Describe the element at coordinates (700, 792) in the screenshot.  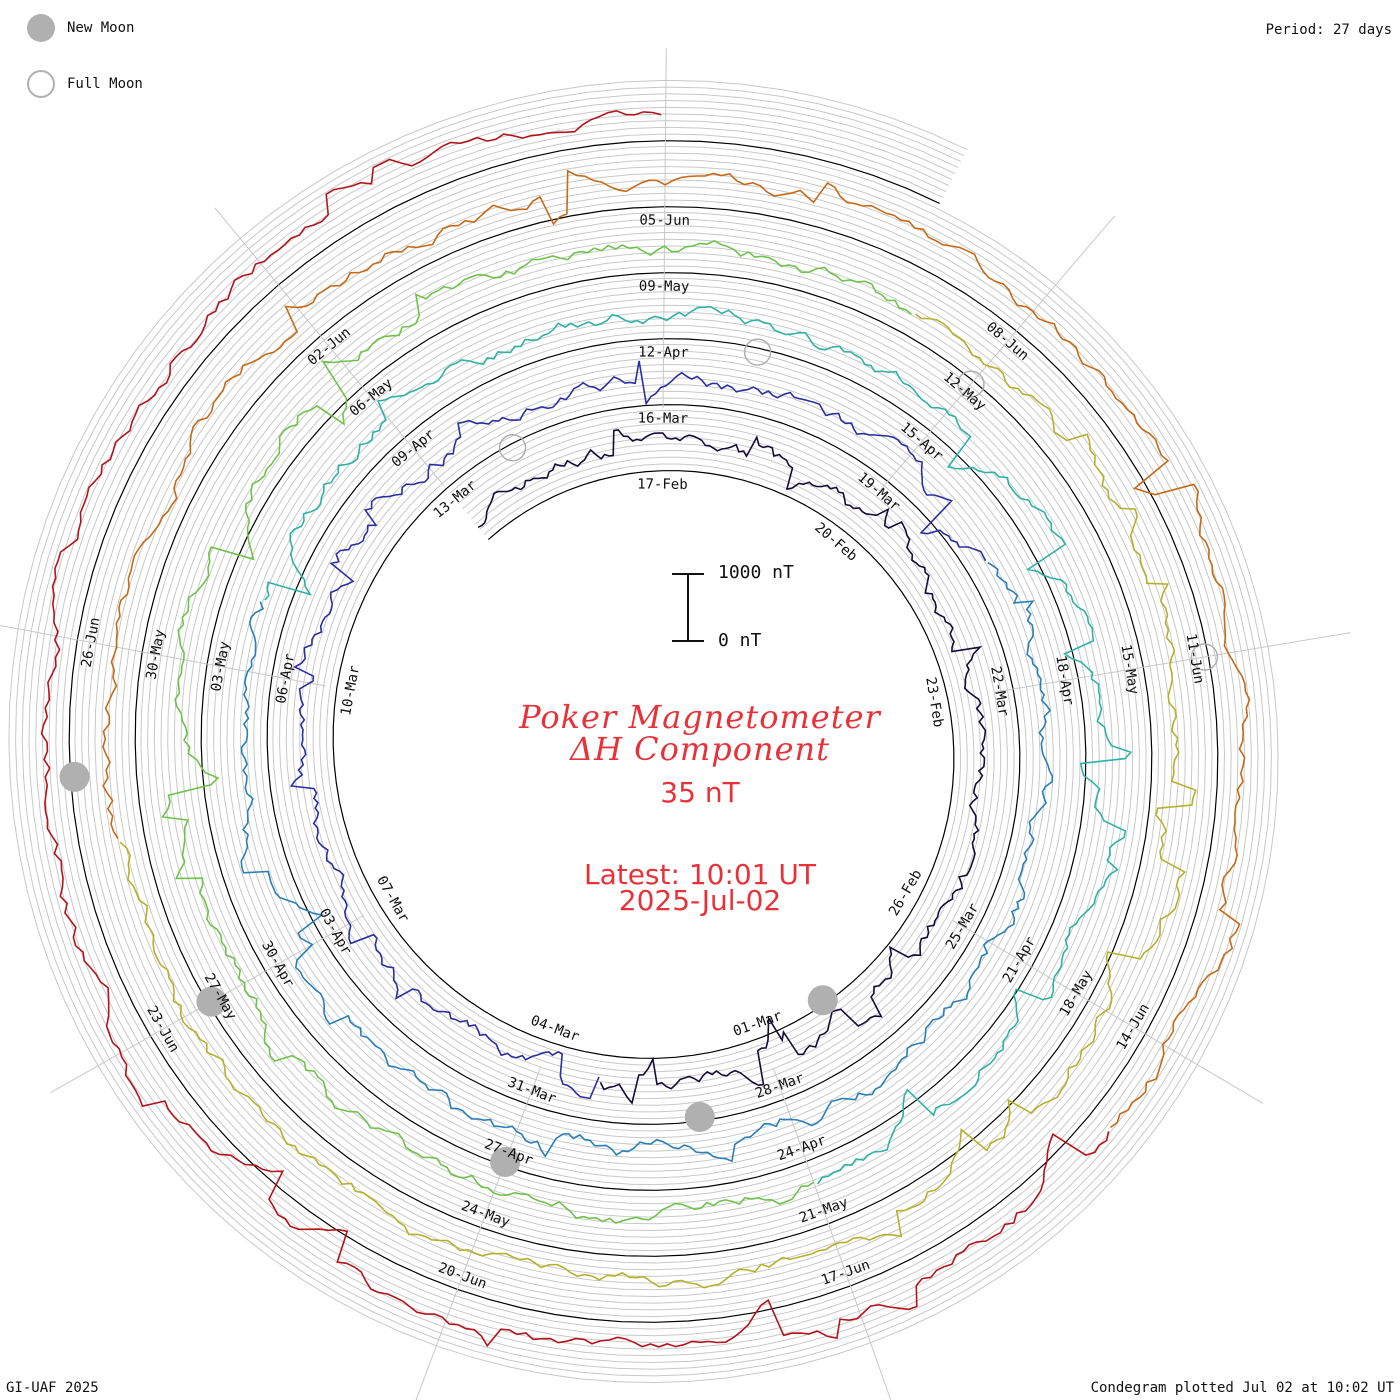
I see `current-value: 35 nT` at that location.